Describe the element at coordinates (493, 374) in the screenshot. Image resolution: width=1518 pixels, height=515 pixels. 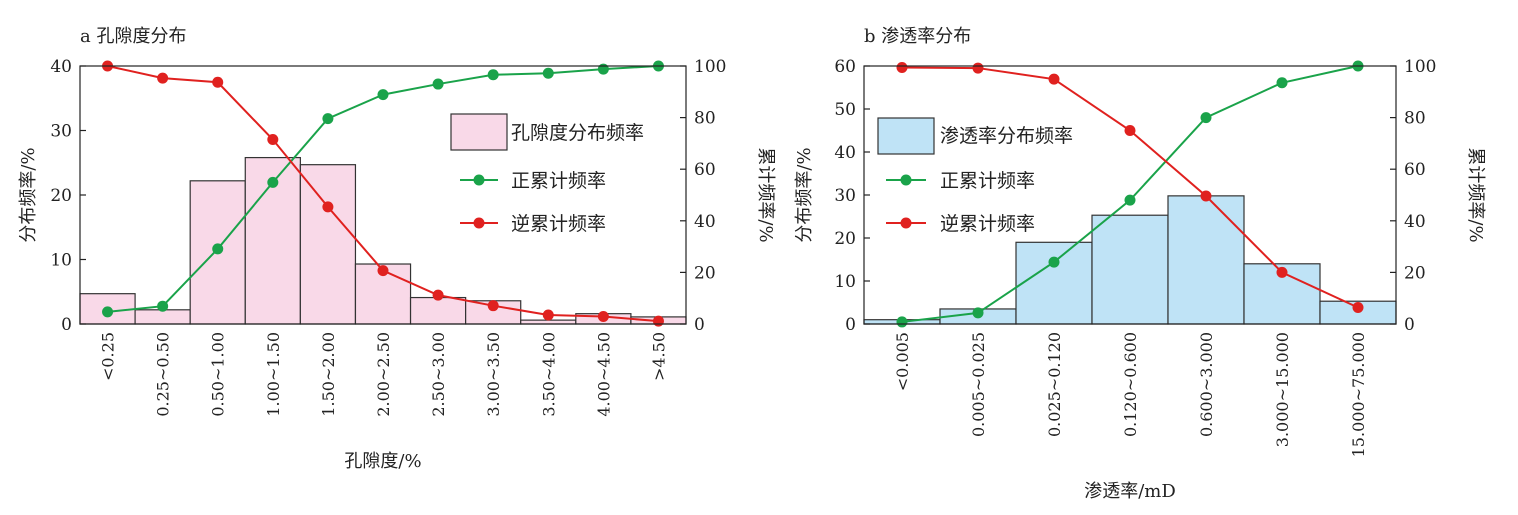
I see `category-label: 3.00~3.50` at that location.